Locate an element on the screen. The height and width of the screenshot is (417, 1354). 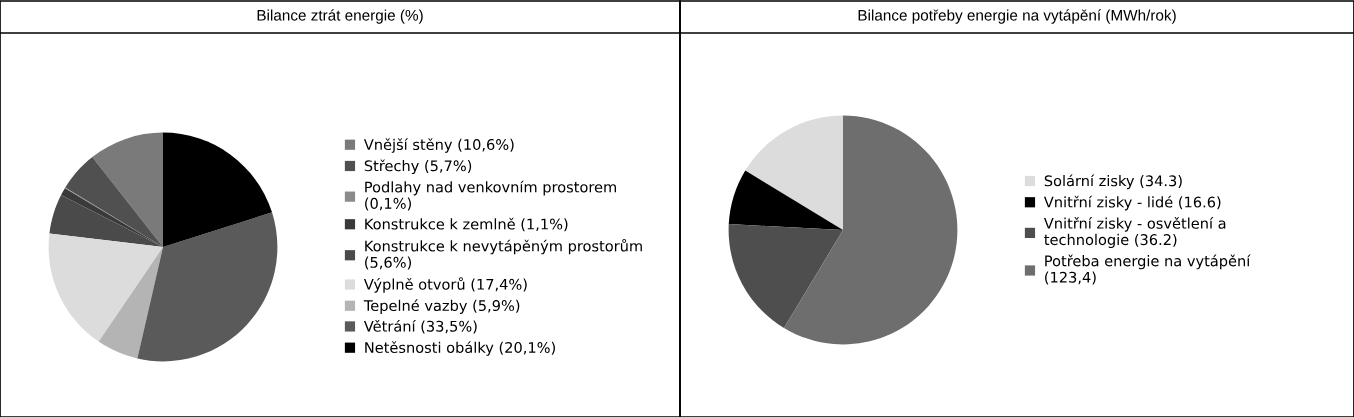
legend-label: Výplně otvorů (17,4%) is located at coordinates (445, 285).